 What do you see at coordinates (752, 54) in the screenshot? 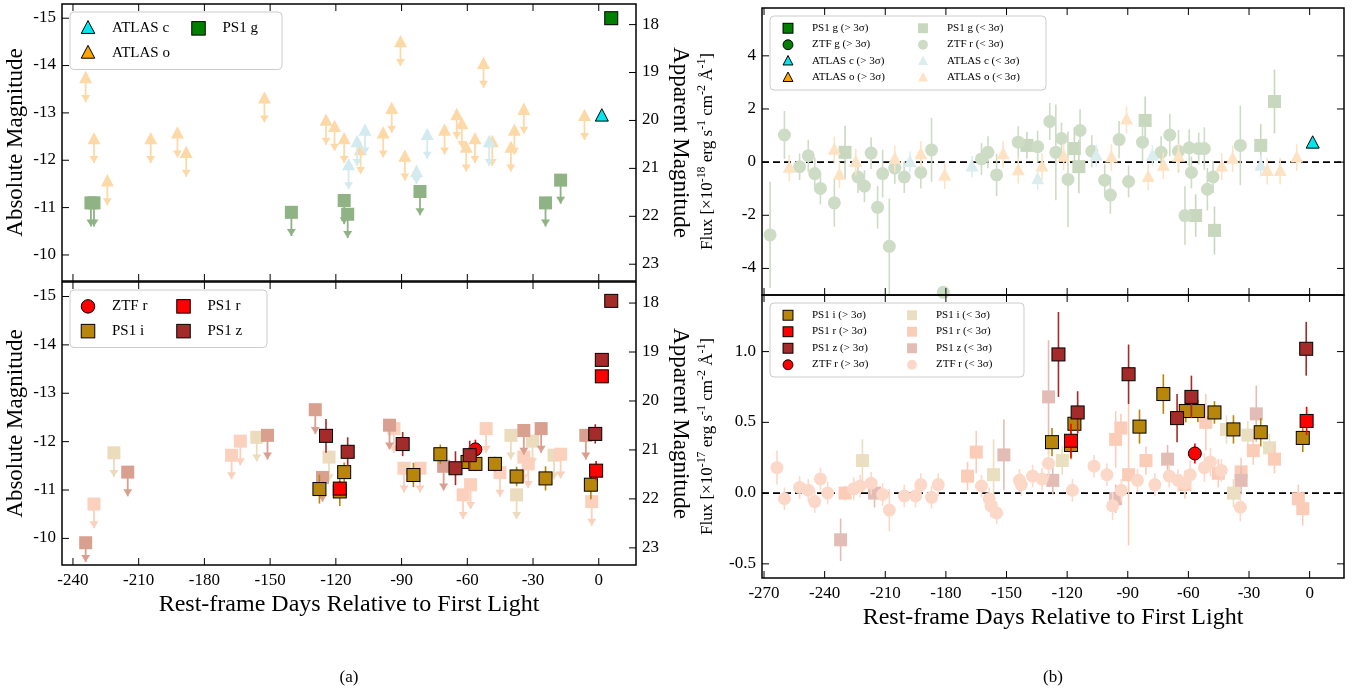
I see `y-tick-label: 4` at bounding box center [752, 54].